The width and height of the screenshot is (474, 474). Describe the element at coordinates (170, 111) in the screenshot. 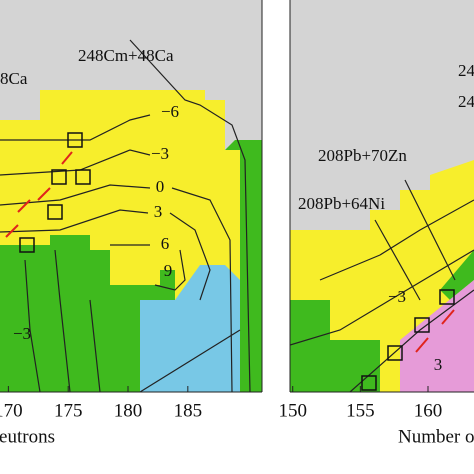

I see `contour-label: −6` at that location.